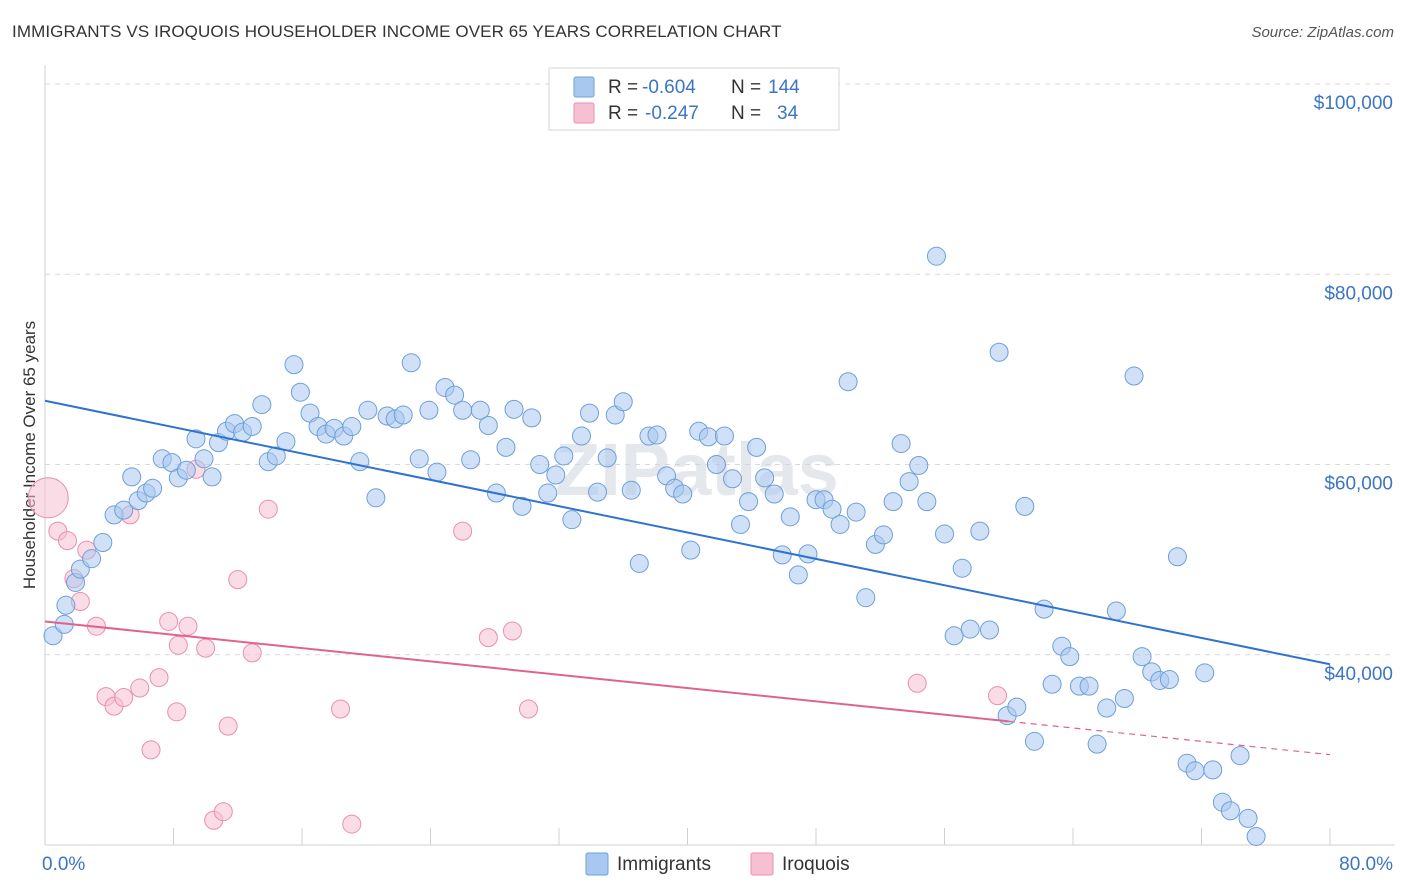  I want to click on legend-r-value-1: -0.604, so click(669, 87).